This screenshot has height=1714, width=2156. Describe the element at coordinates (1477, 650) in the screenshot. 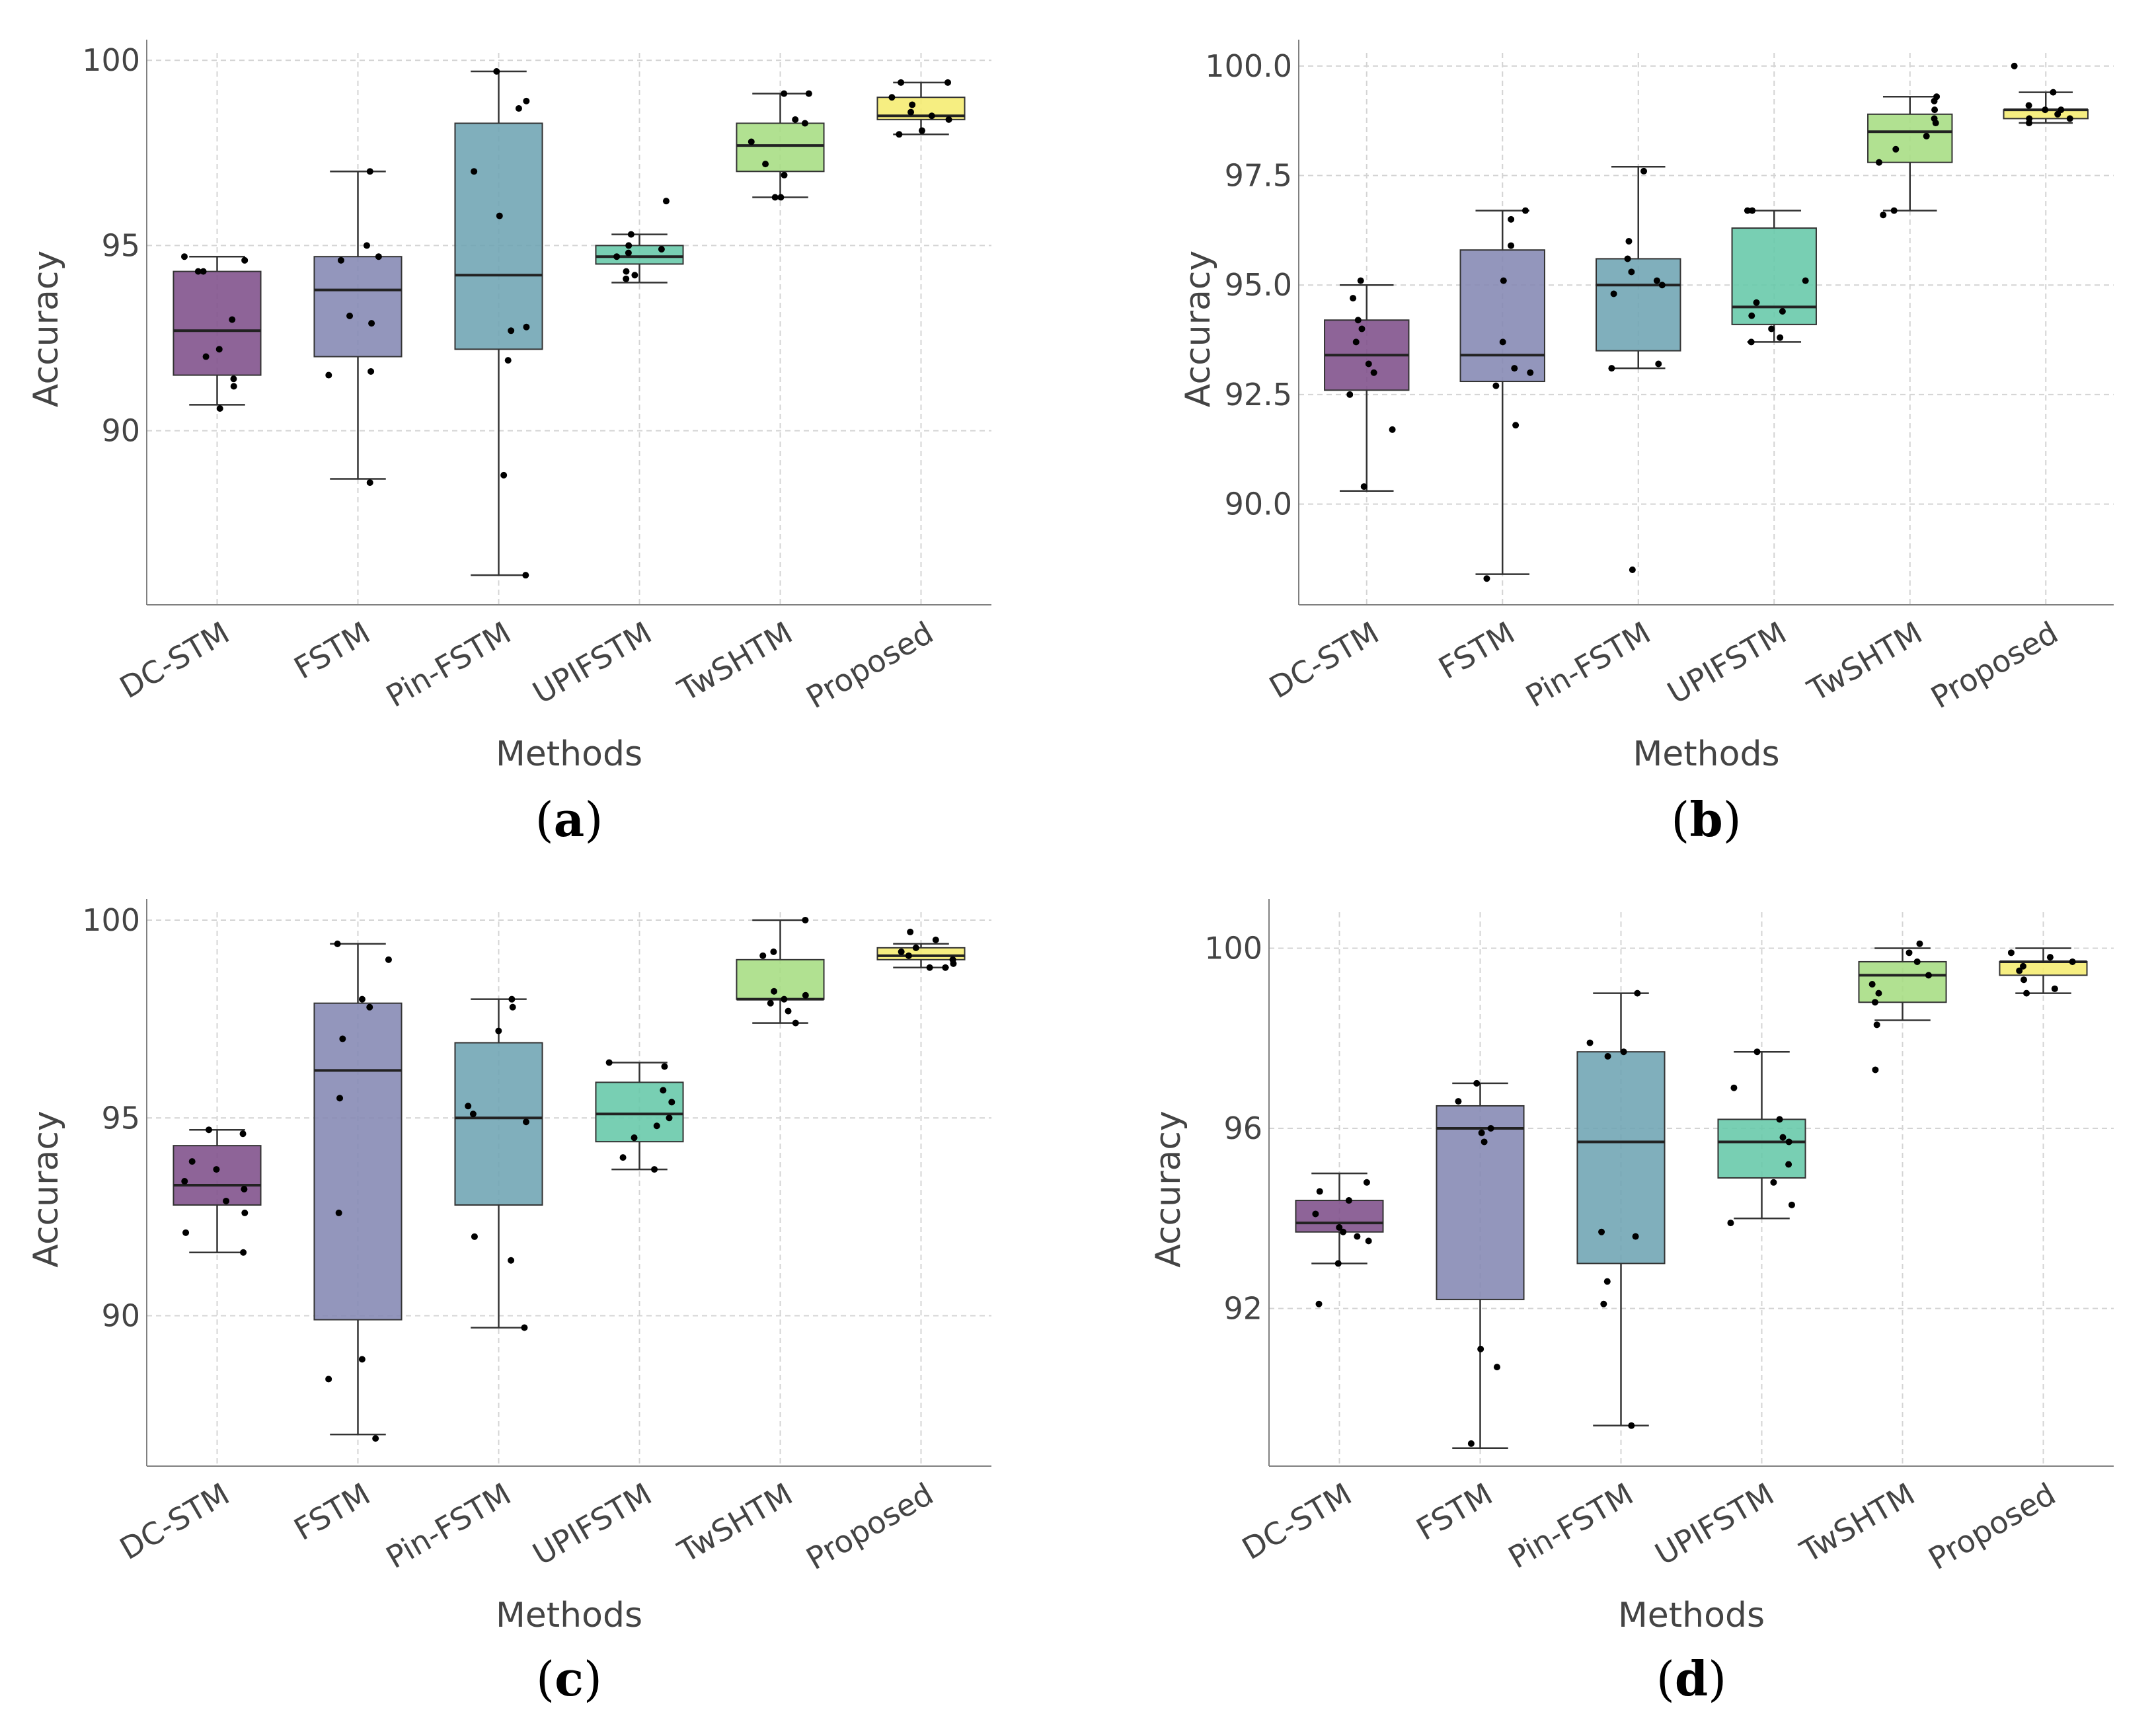

I see `x-tick-label: FSTM` at that location.